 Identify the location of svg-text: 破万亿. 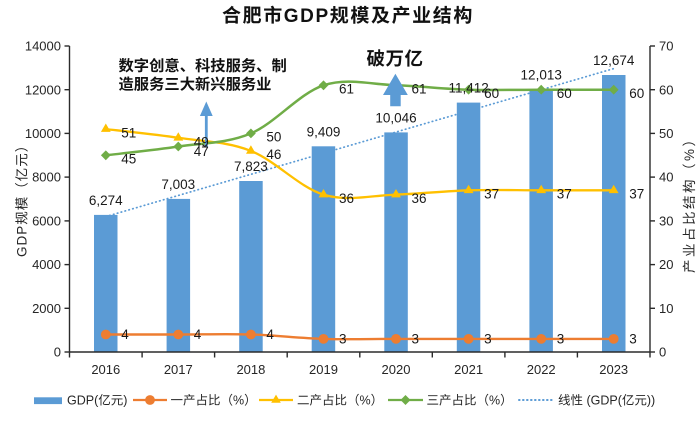
(394, 58).